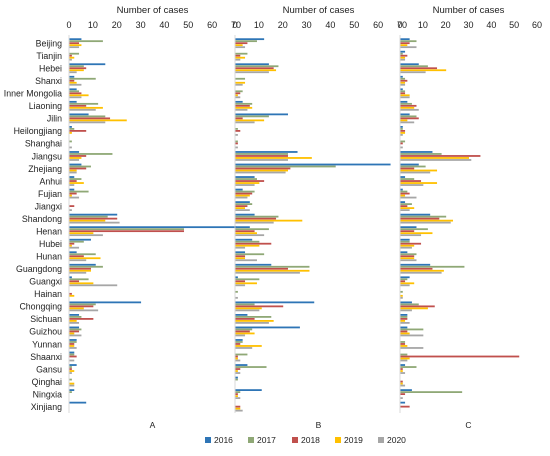 The image size is (550, 456). Describe the element at coordinates (73, 72) in the screenshot. I see `bar-a-2020-hebei` at that location.